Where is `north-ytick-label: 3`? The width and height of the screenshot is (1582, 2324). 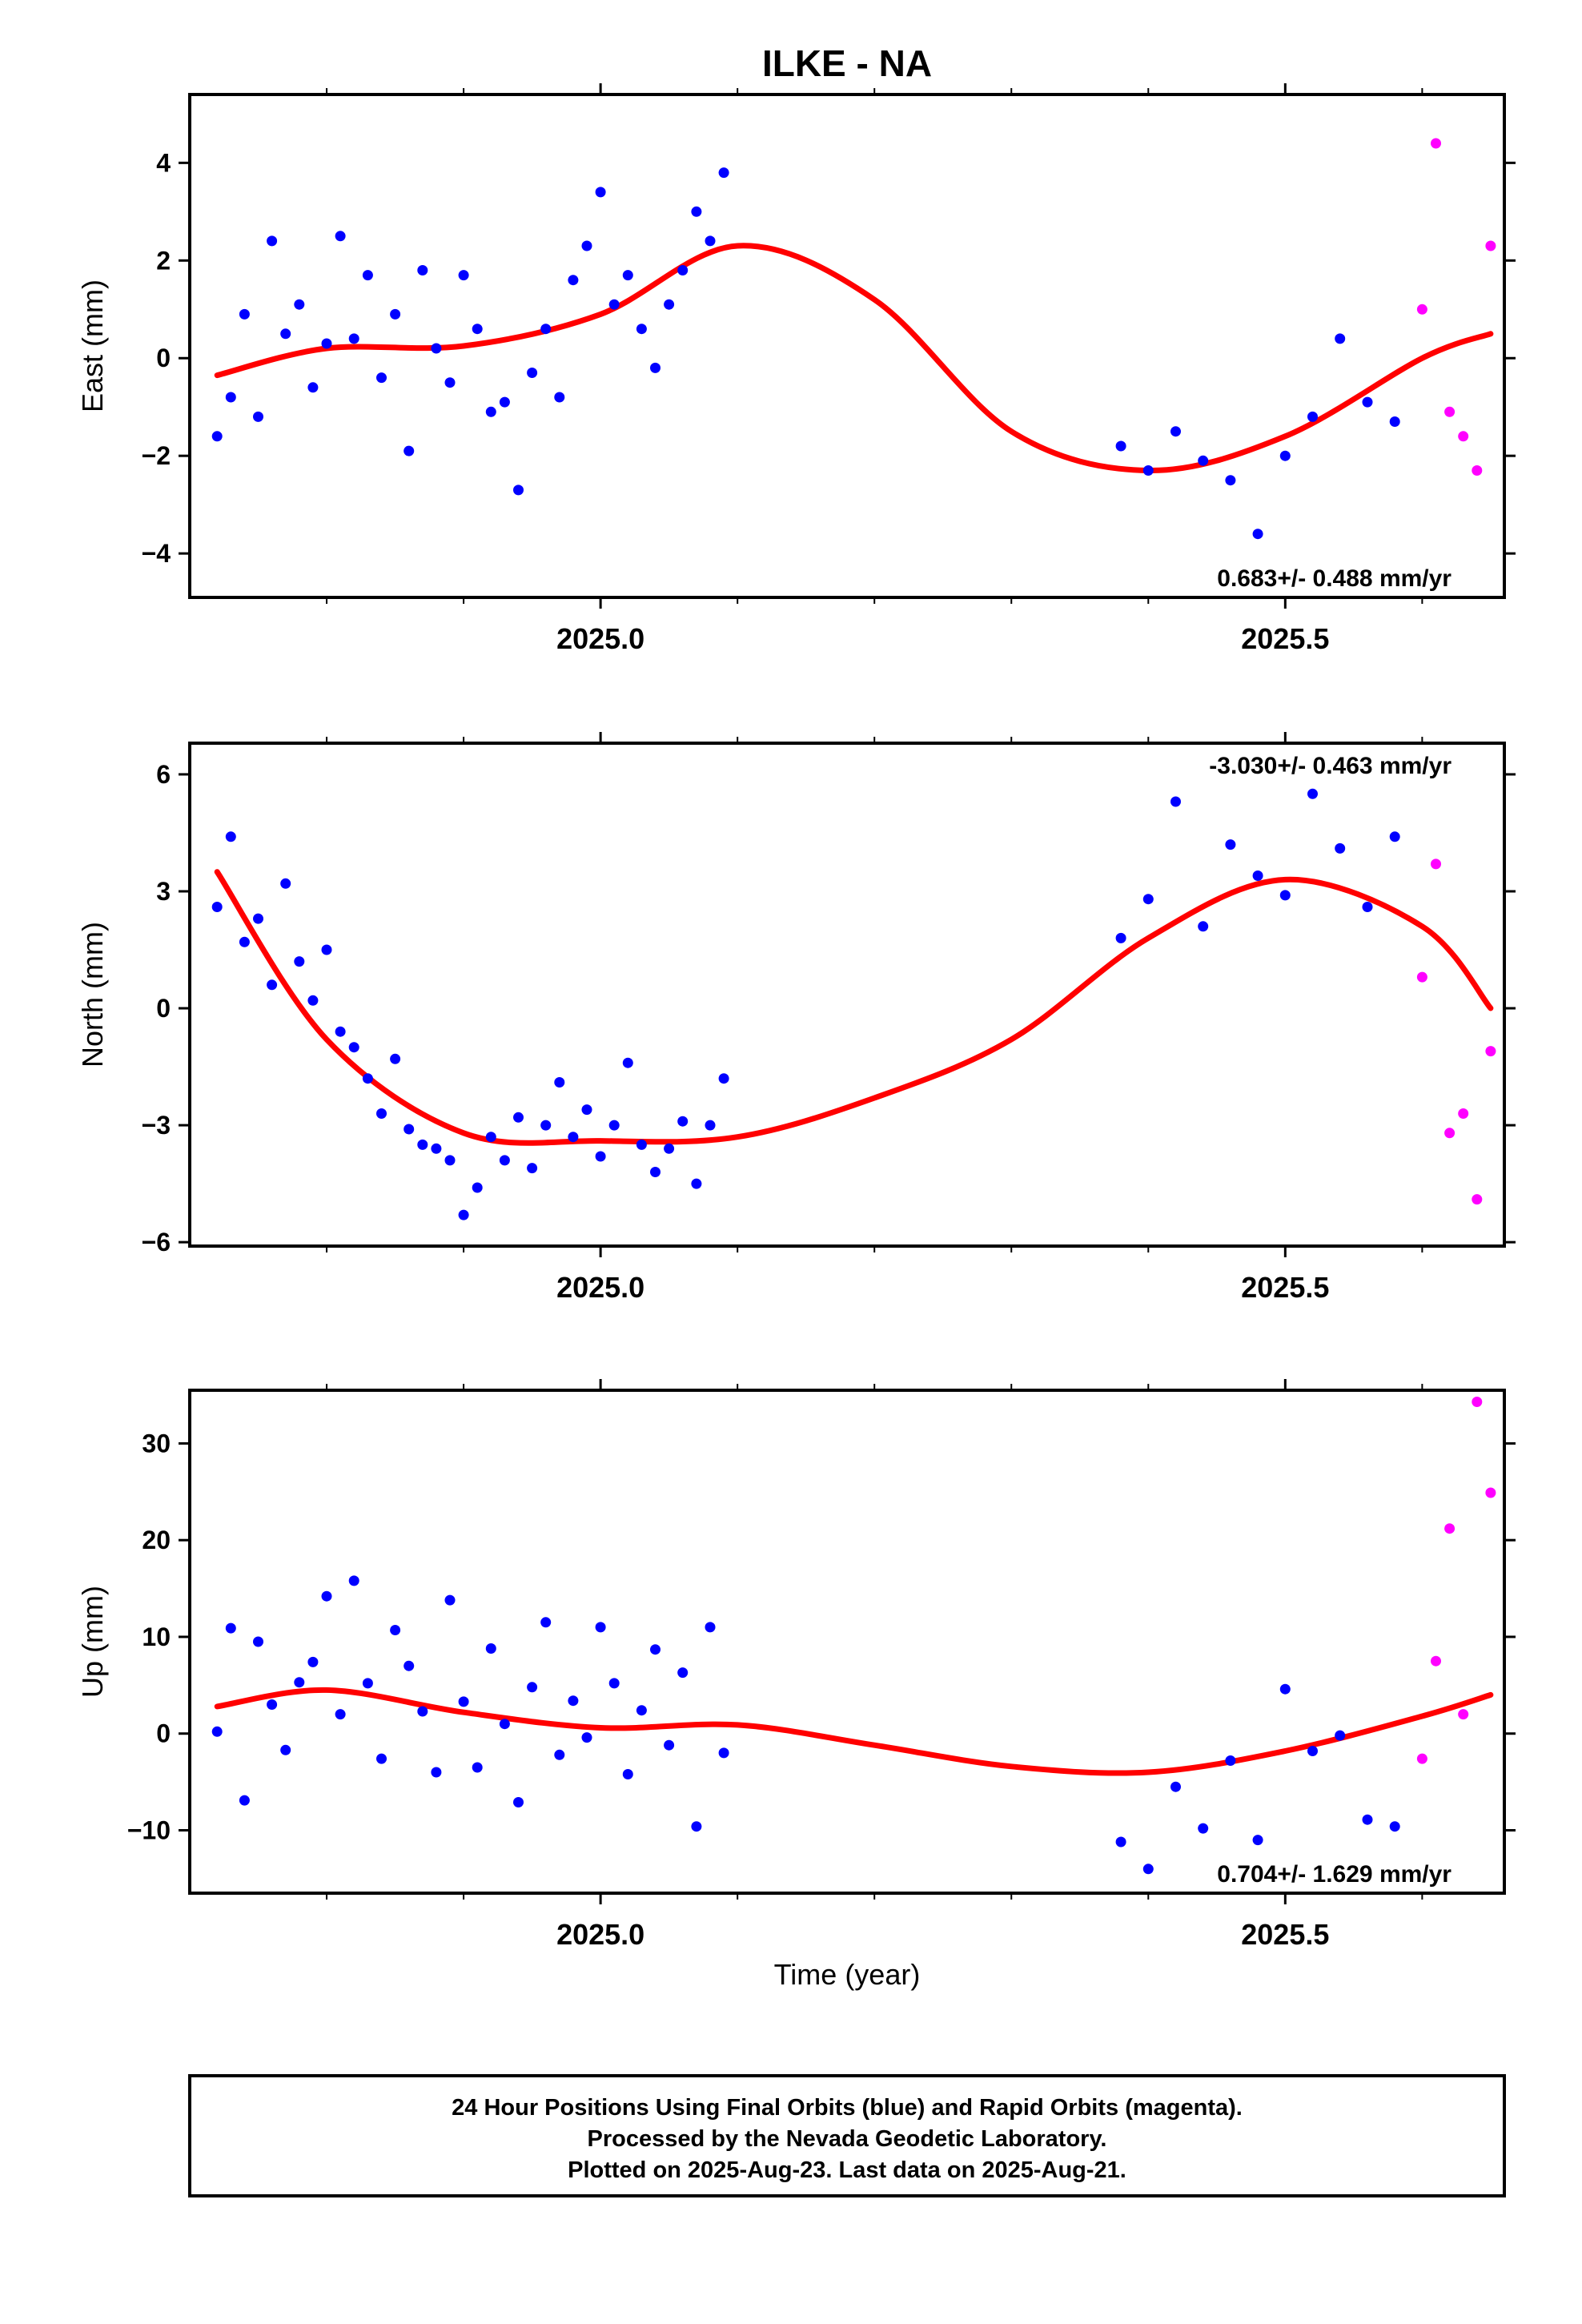
north-ytick-label: 3 is located at coordinates (164, 892).